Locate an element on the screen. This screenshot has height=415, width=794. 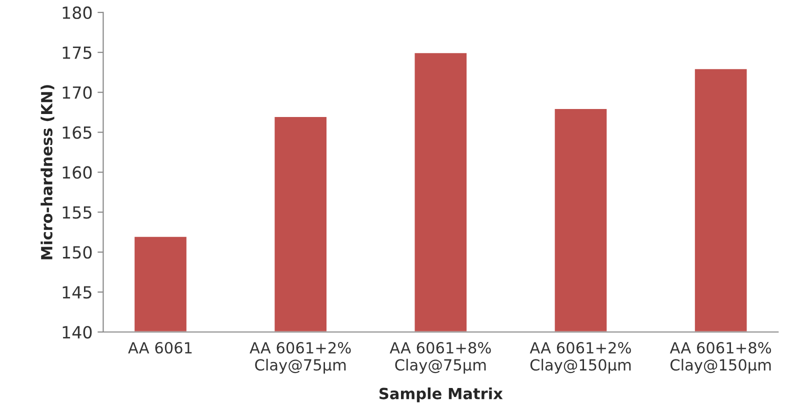
x-tick-label: AA 6061 is located at coordinates (160, 348).